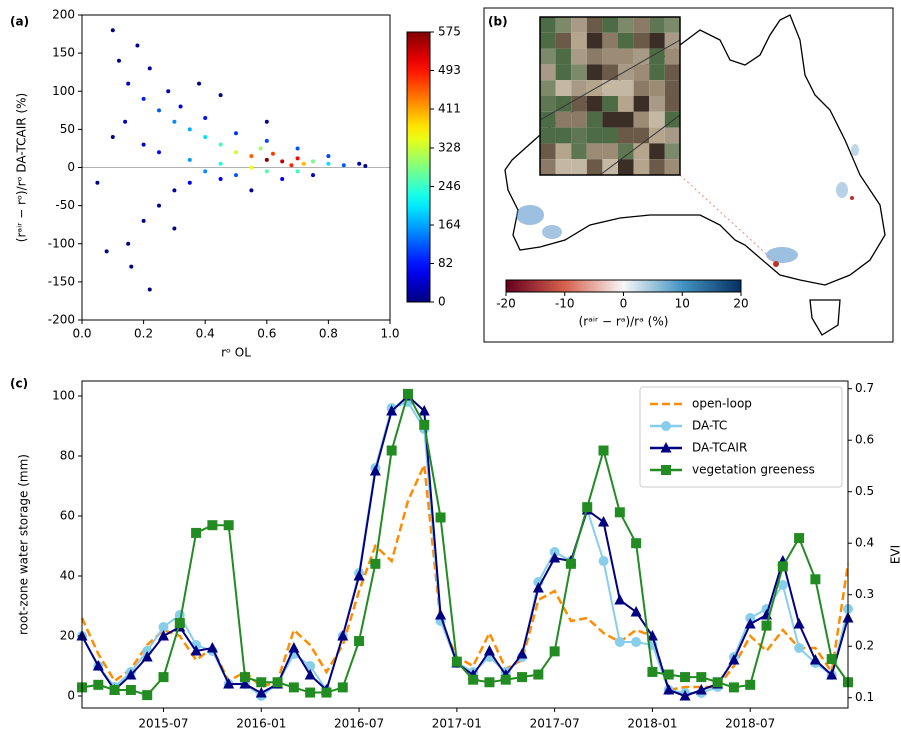  I want to click on y-tick-label: 200, so click(63, 15).